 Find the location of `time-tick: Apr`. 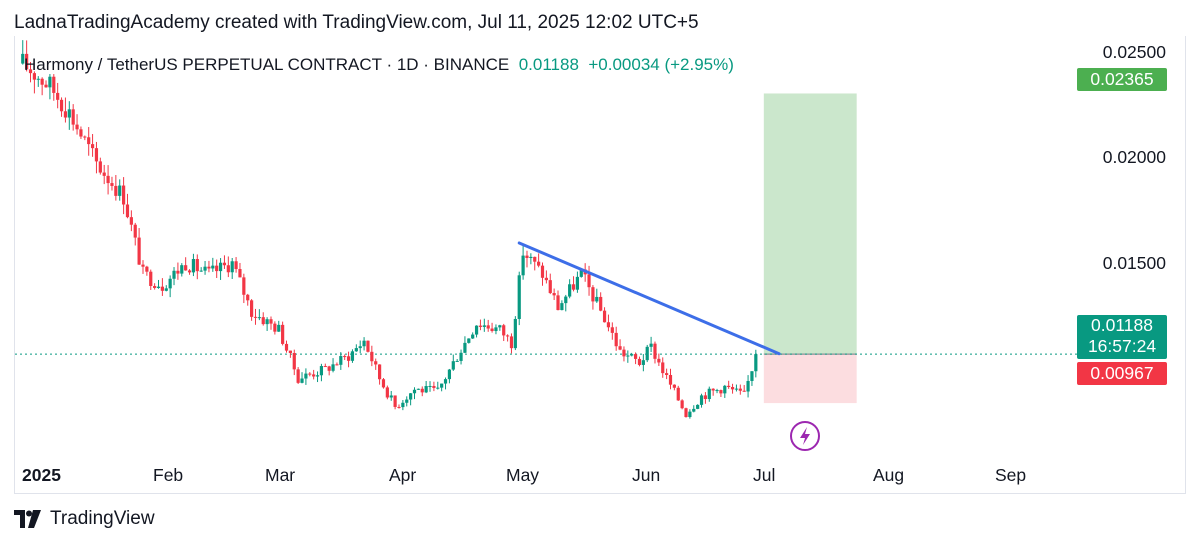

time-tick: Apr is located at coordinates (403, 475).